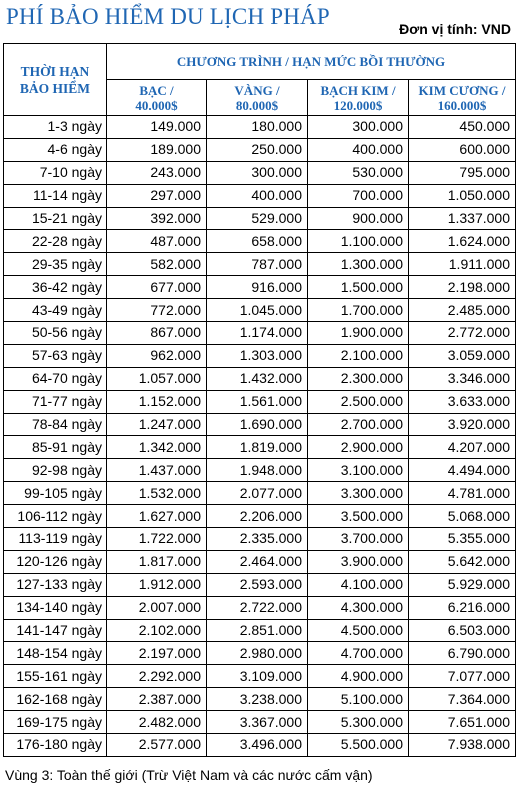 Image resolution: width=520 pixels, height=790 pixels. Describe the element at coordinates (462, 149) in the screenshot. I see `diamond-premium-cell: 600.000` at that location.